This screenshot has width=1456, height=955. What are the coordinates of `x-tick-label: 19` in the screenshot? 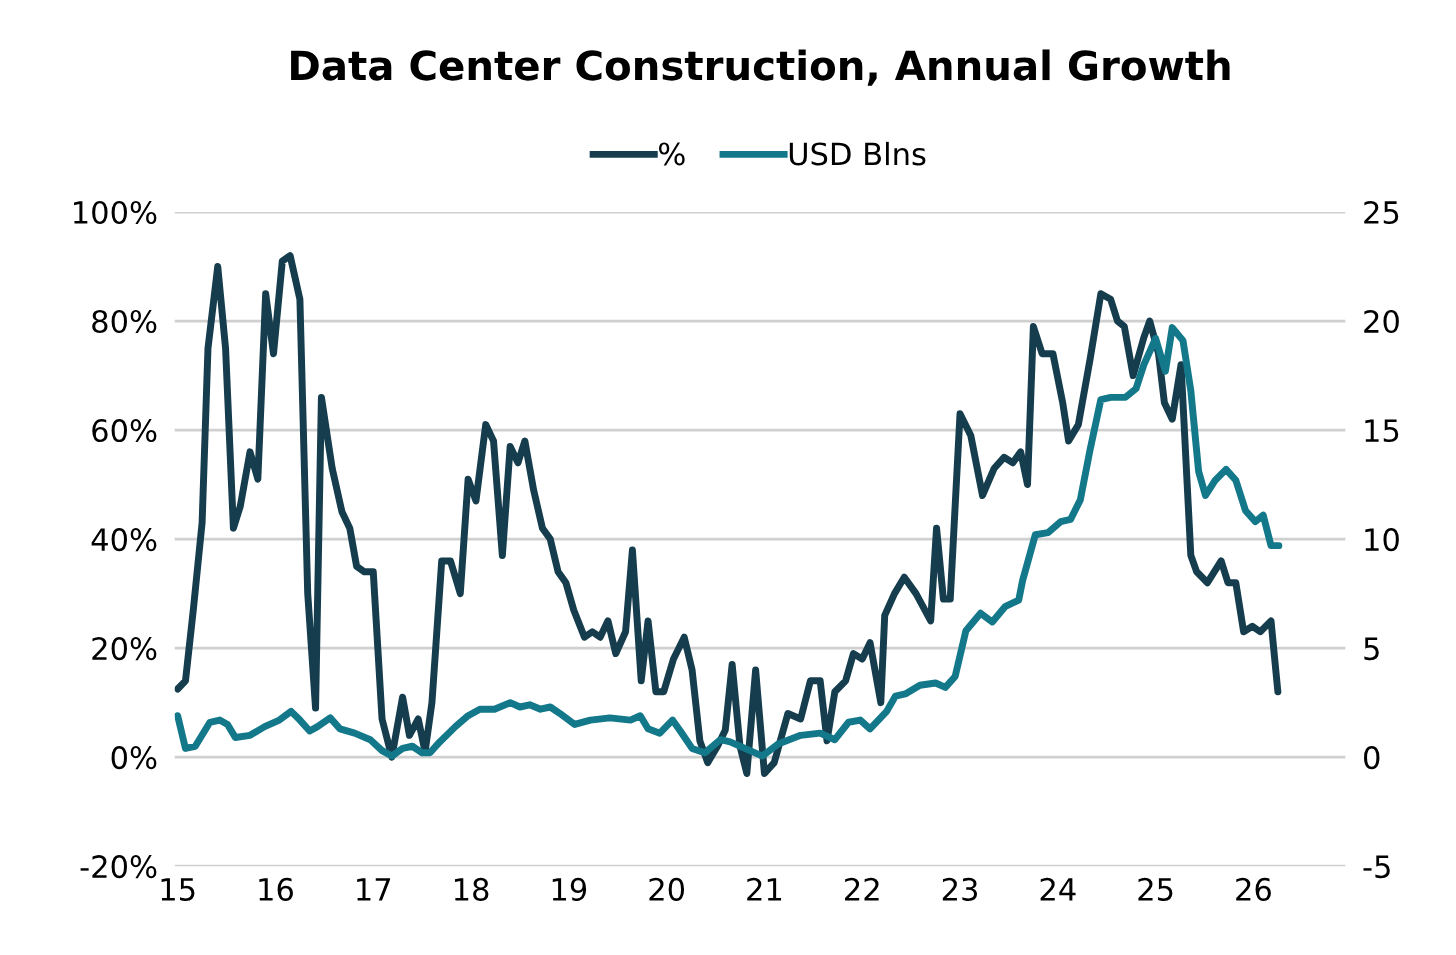 It's located at (569, 889).